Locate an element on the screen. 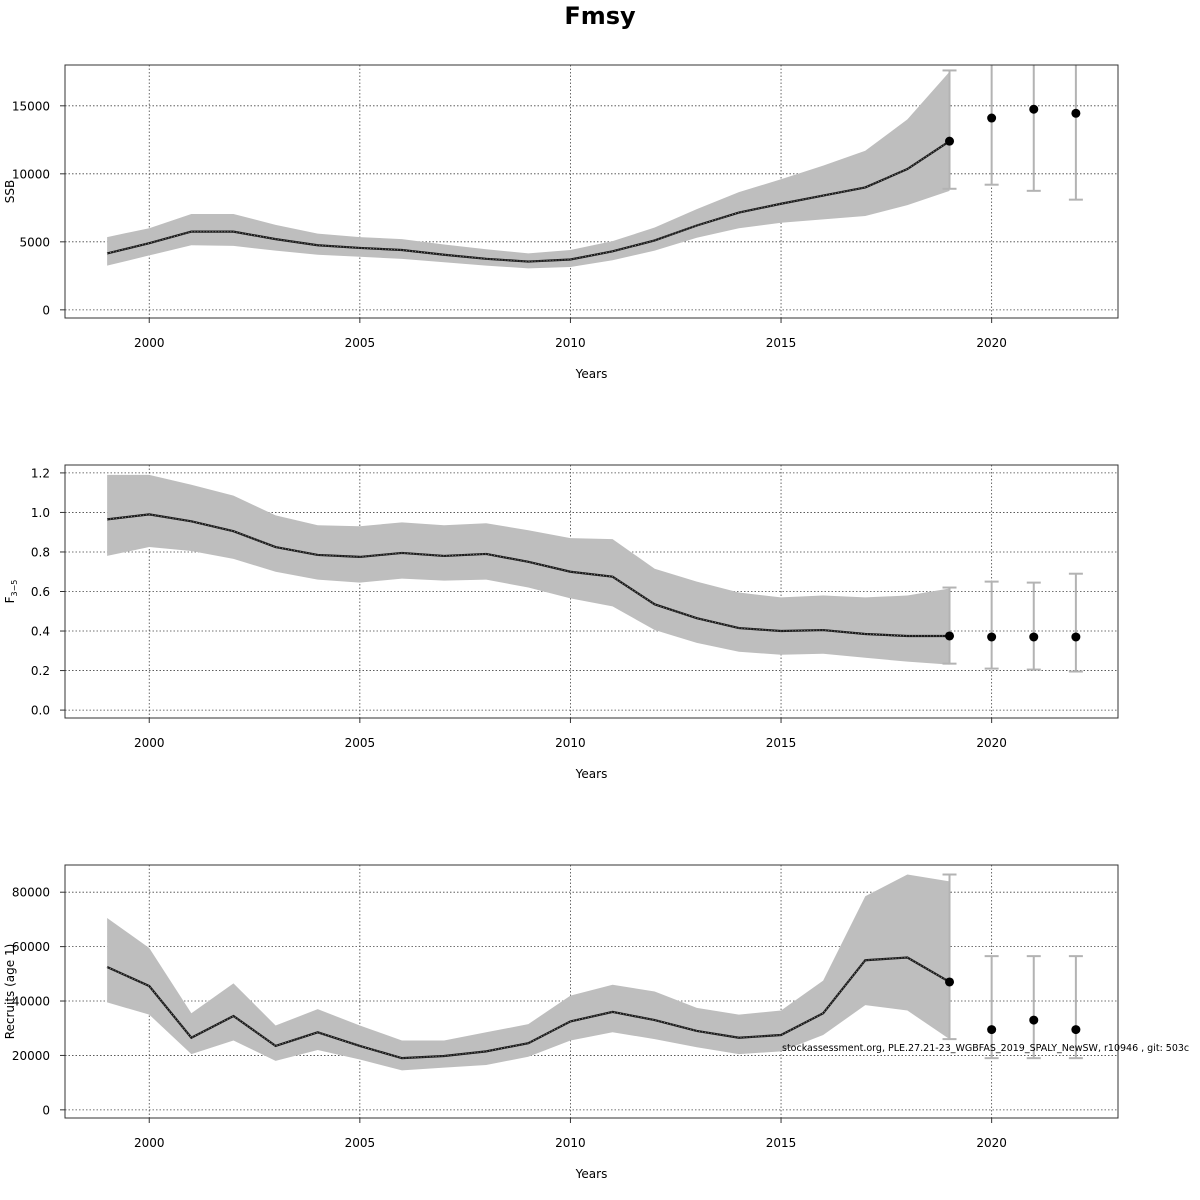  figure-title: Fmsy is located at coordinates (600, 16).